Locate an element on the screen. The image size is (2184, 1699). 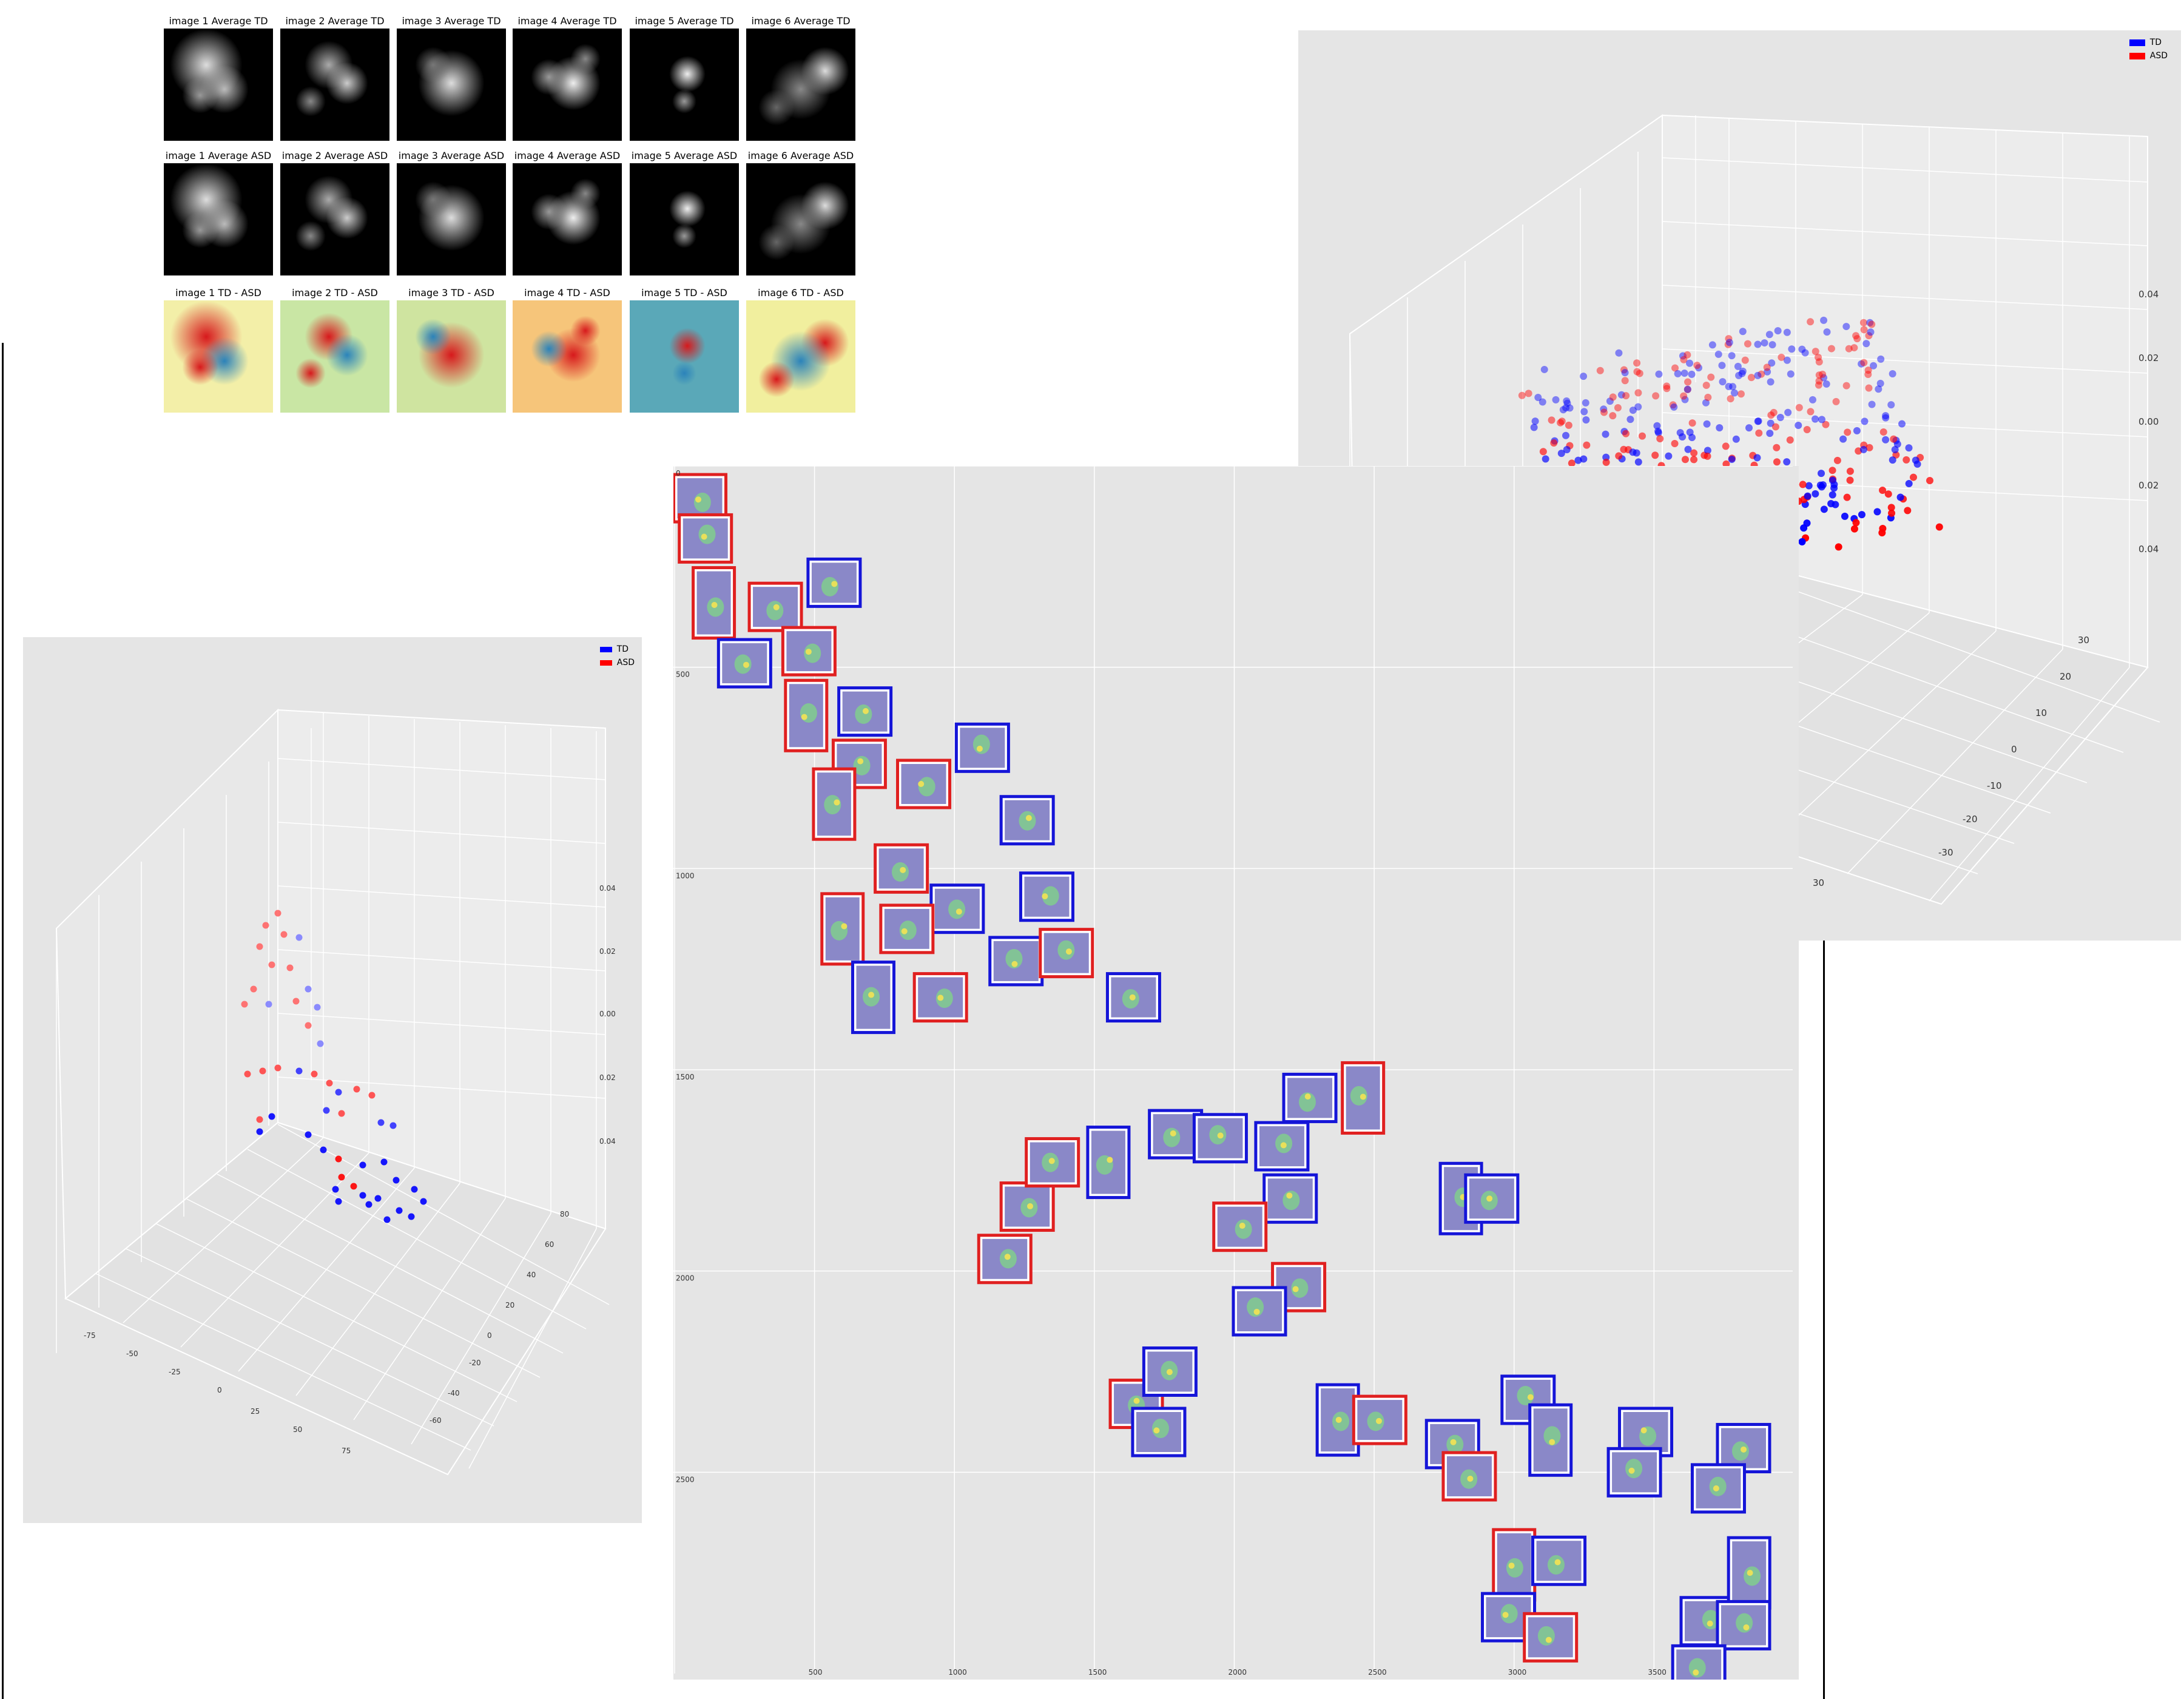
heatmap-title: image 3 Average TD is located at coordinates (451, 21).